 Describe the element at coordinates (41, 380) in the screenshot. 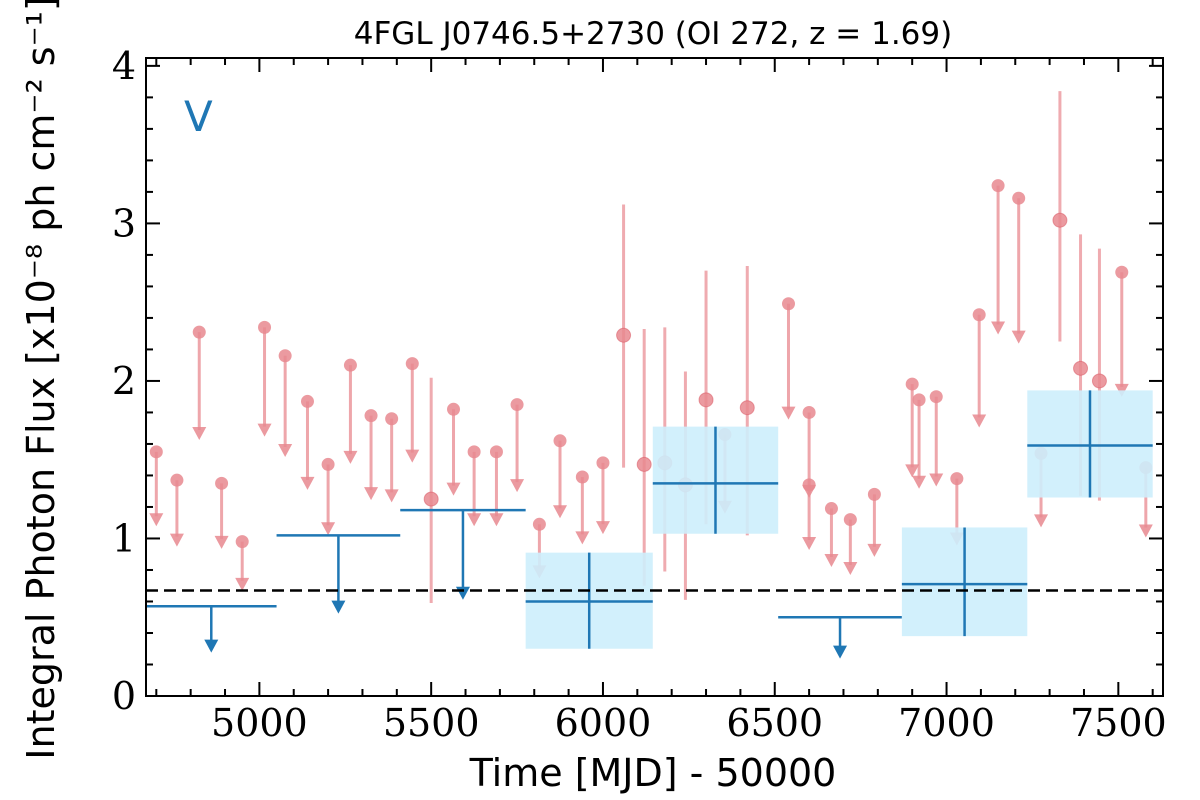

I see `y-axis-label: Integral Photon Flux [x10⁻⁸ ph cm⁻² s⁻¹]` at that location.